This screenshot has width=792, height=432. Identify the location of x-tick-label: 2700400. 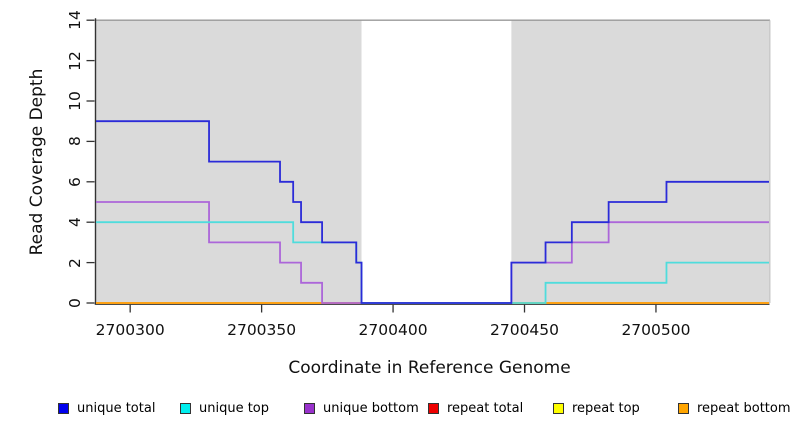
(393, 330).